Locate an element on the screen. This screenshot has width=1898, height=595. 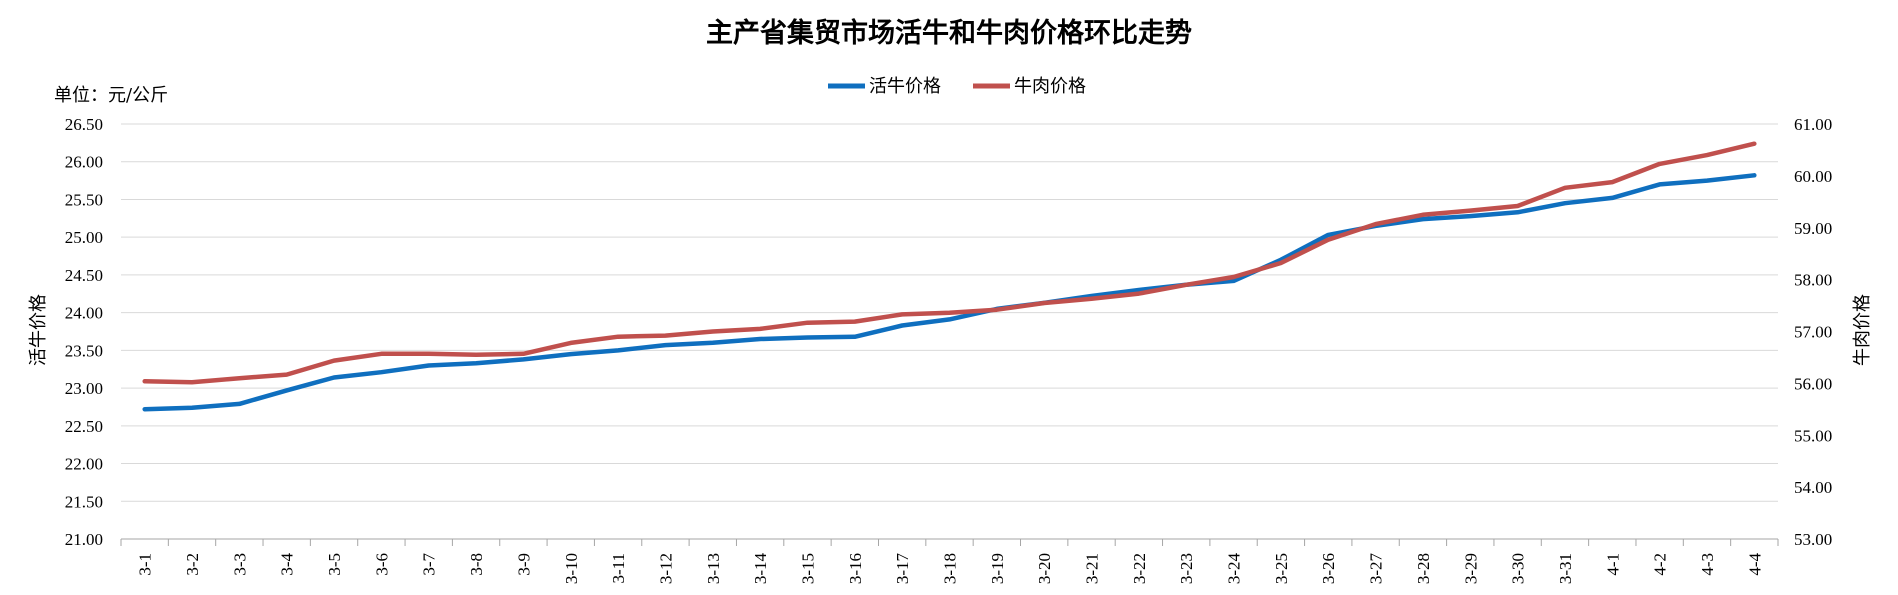
right-tick-label: 58.00 is located at coordinates (1813, 280).